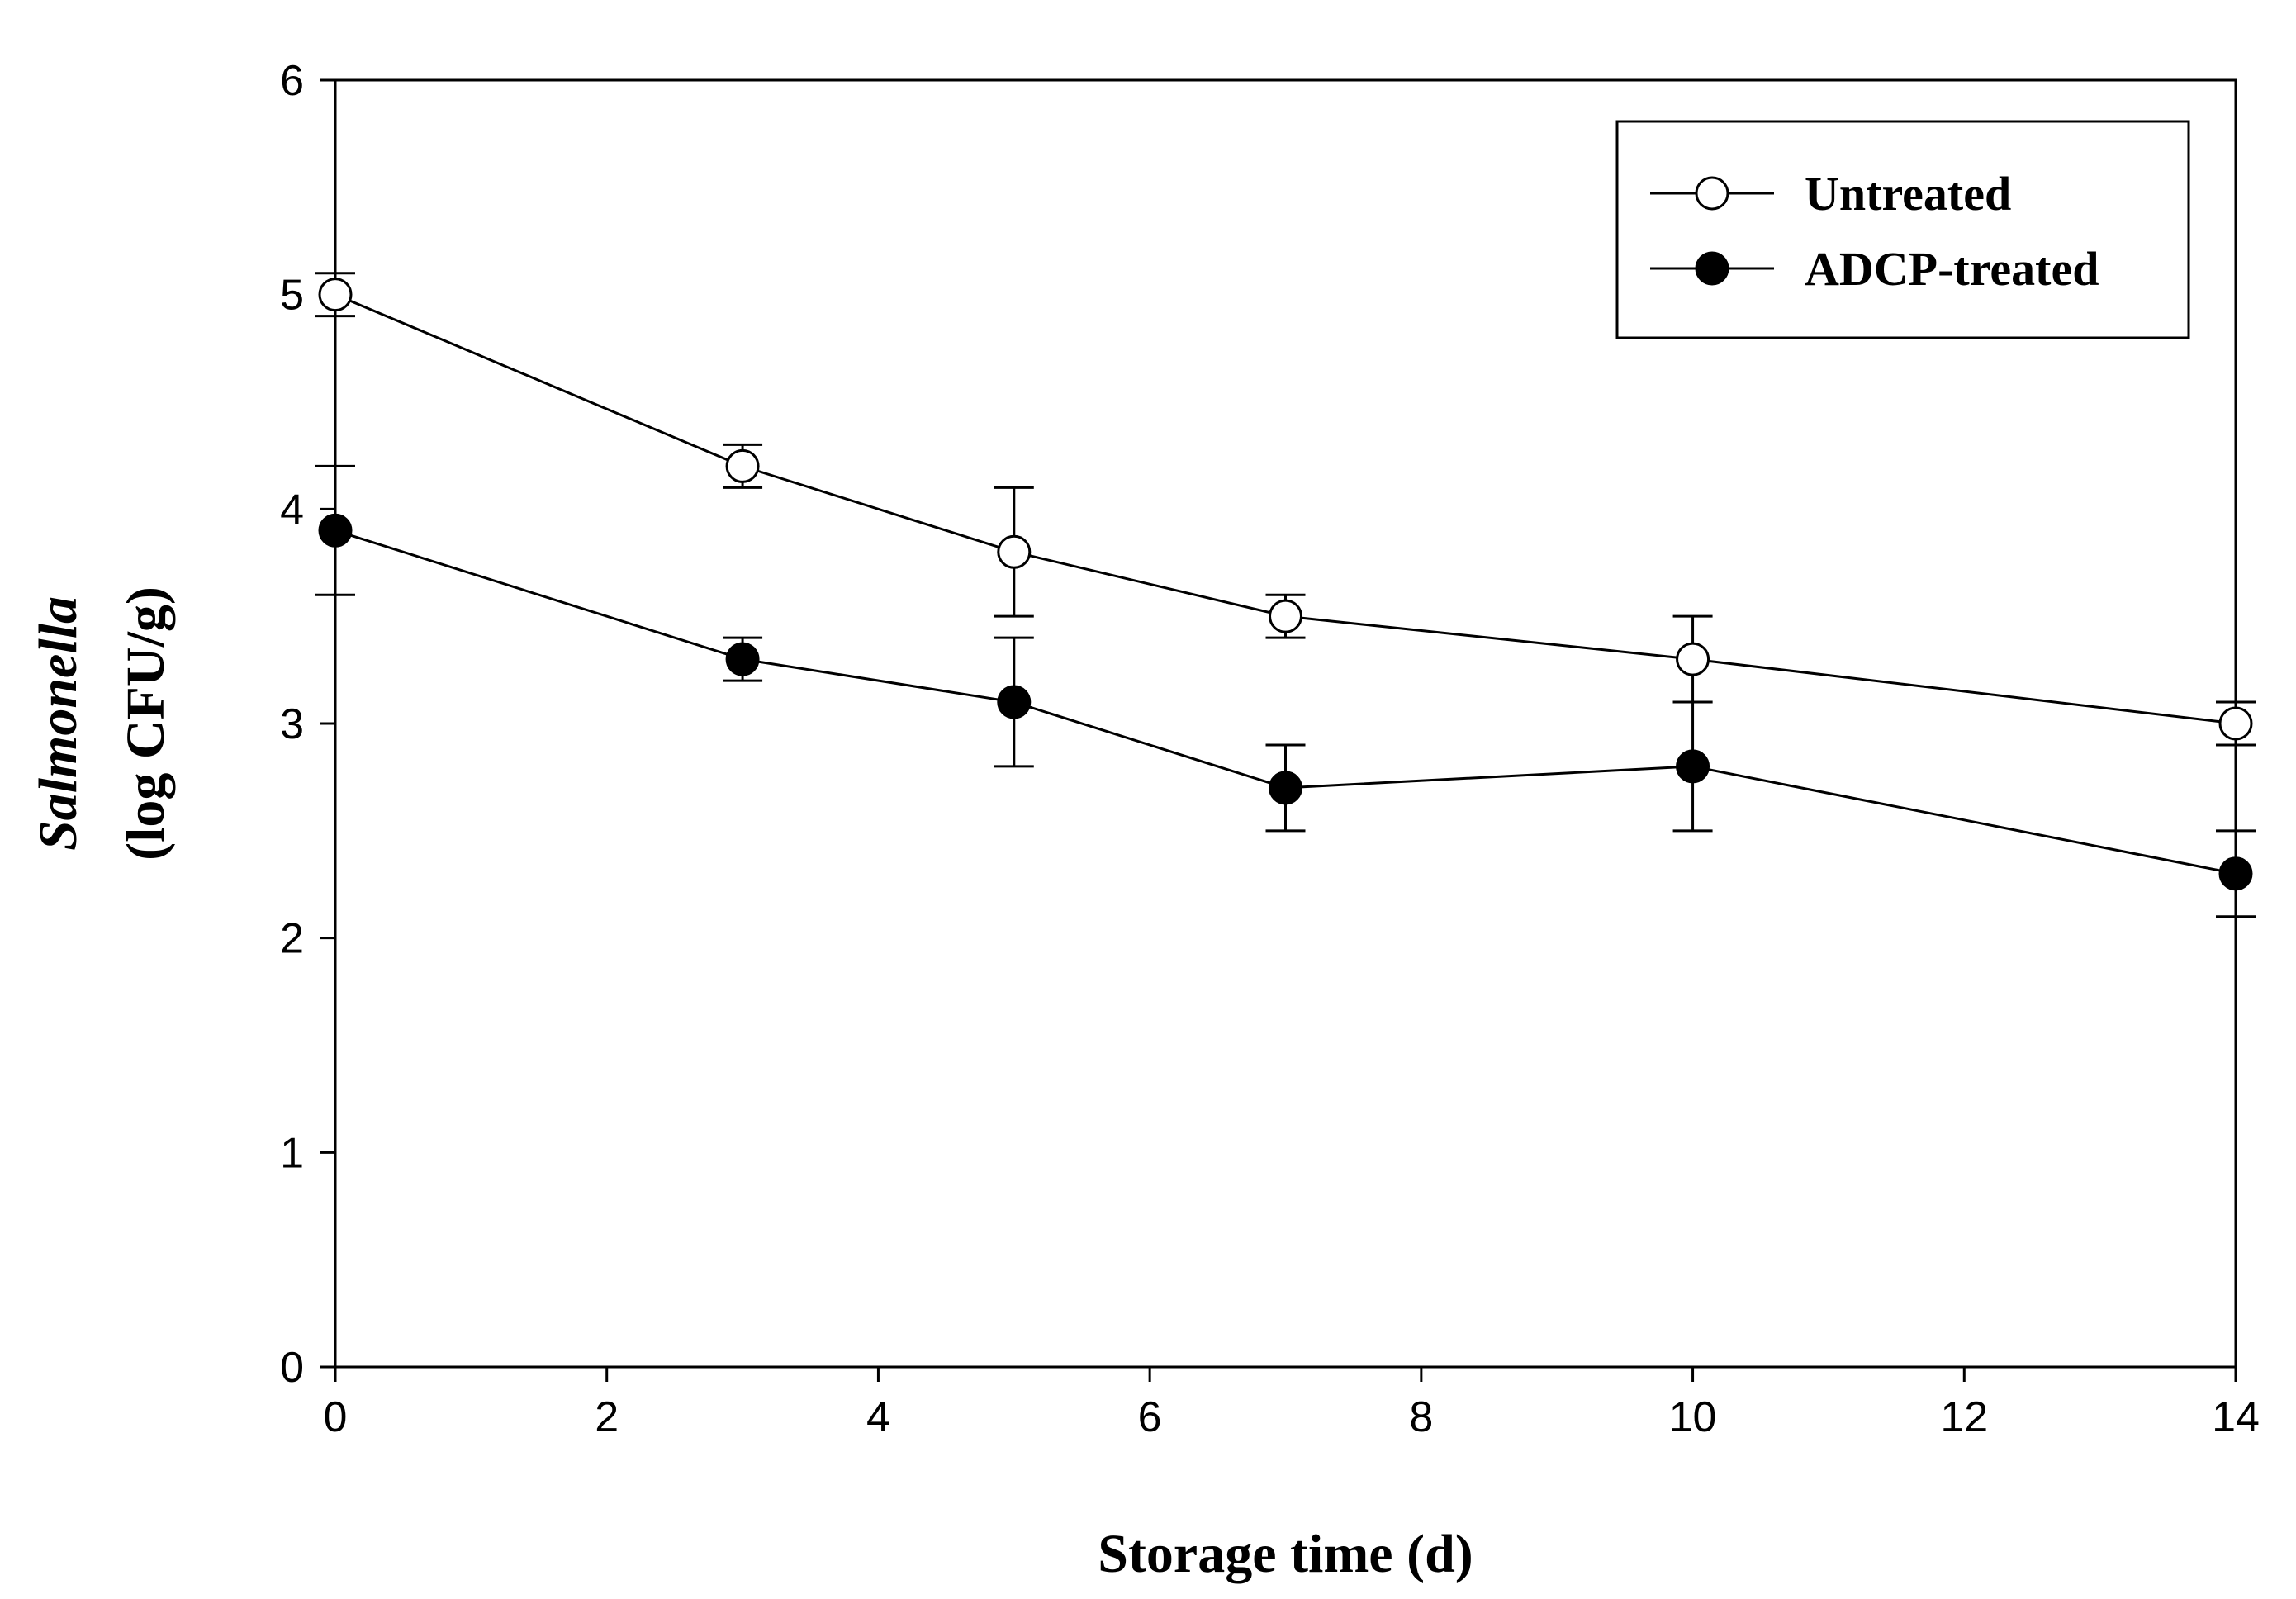 This screenshot has height=1599, width=2296. Describe the element at coordinates (336, 1417) in the screenshot. I see `x-tick-label: 0` at that location.